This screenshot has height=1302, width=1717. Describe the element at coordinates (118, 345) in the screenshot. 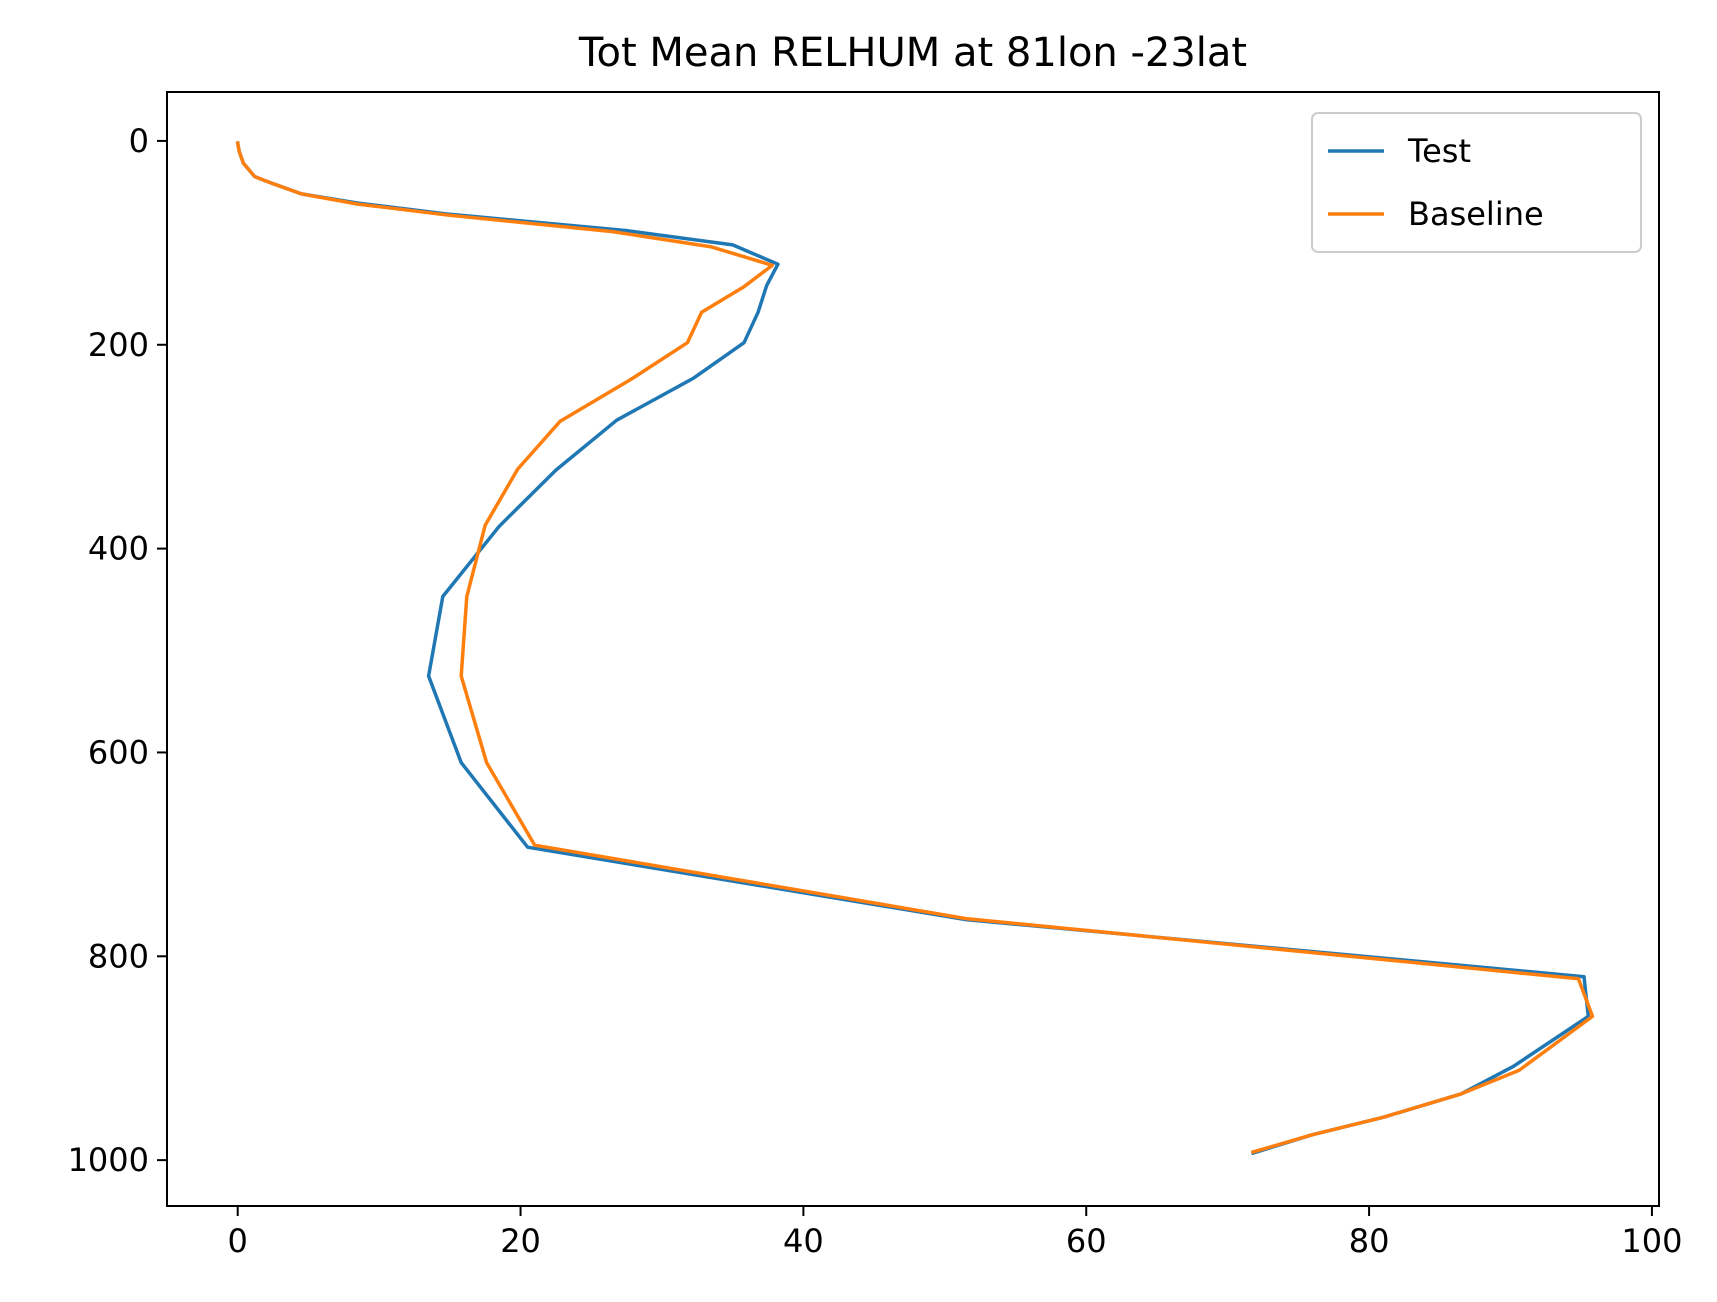

I see `y-tick-label: 200` at that location.